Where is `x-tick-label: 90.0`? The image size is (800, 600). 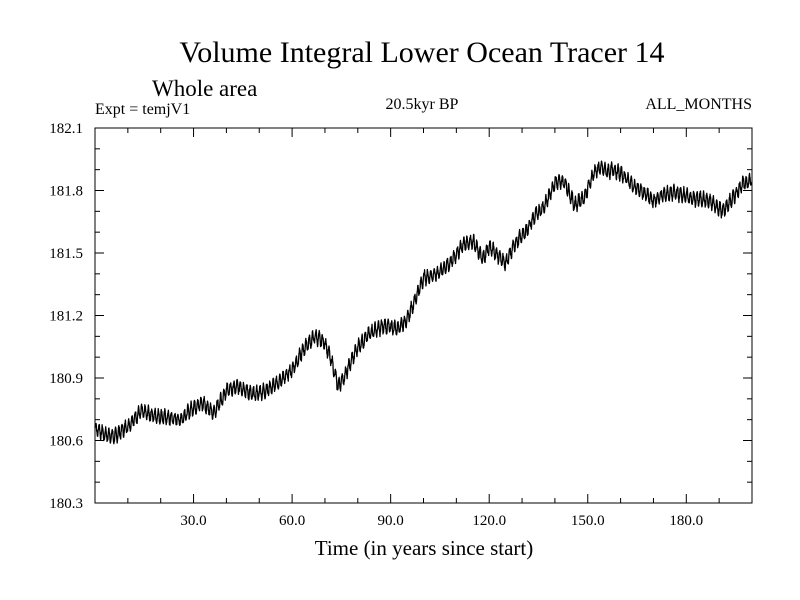 x-tick-label: 90.0 is located at coordinates (391, 521).